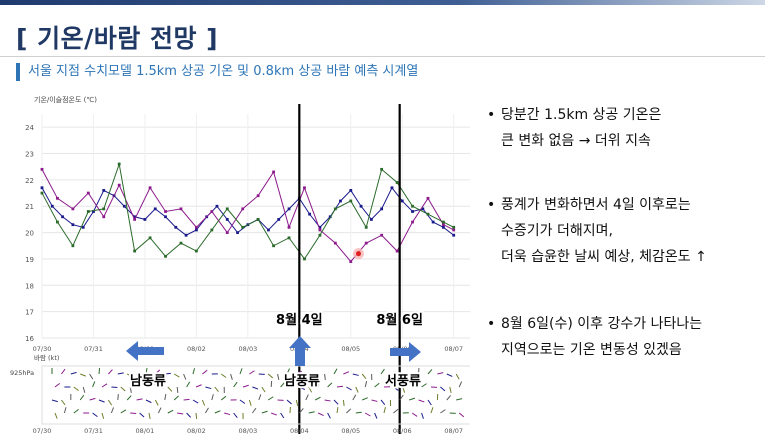 This screenshot has width=765, height=444. I want to click on bullet-2-line-3: 더욱 습윤한 날씨 예상, 체감온도 ↑, so click(604, 257).